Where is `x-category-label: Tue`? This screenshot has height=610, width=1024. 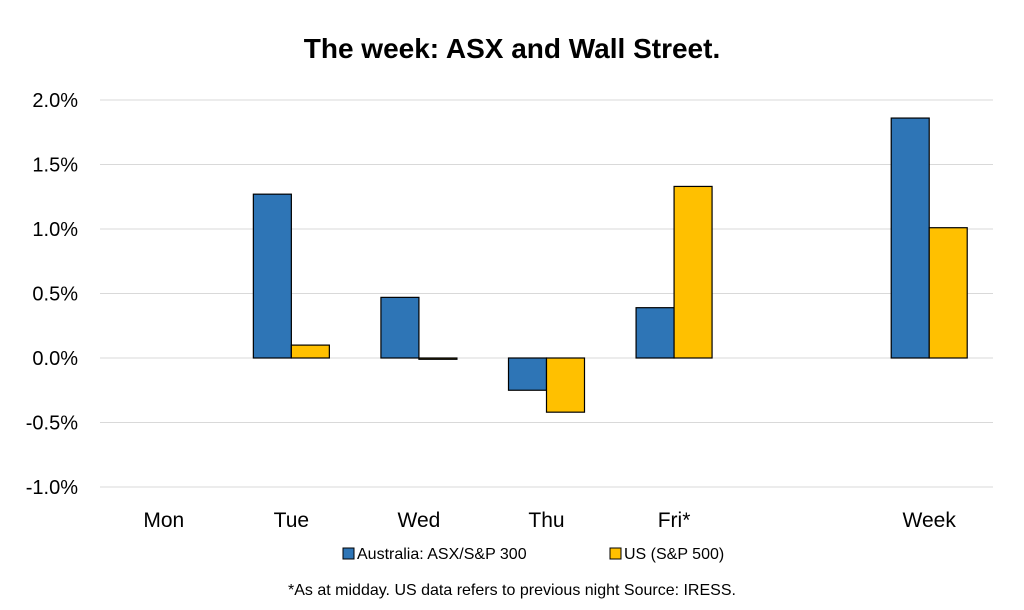
x-category-label: Tue is located at coordinates (291, 520).